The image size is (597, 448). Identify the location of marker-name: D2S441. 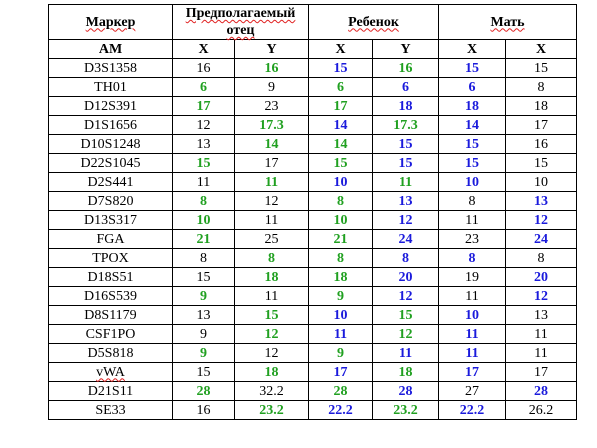
(110, 182).